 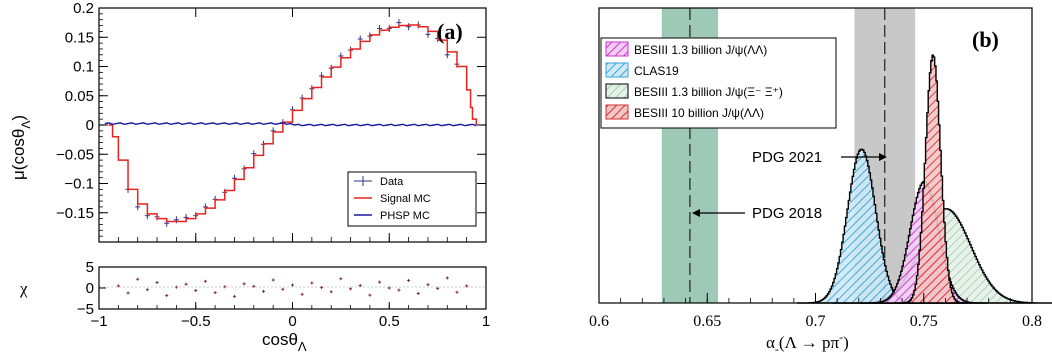 What do you see at coordinates (284, 342) in the screenshot?
I see `panel-a-xlabel: cosθΛ` at bounding box center [284, 342].